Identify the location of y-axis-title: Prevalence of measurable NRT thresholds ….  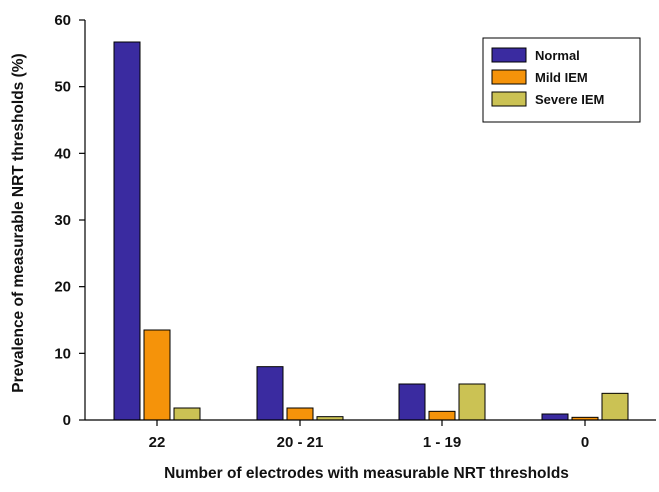
(18, 222).